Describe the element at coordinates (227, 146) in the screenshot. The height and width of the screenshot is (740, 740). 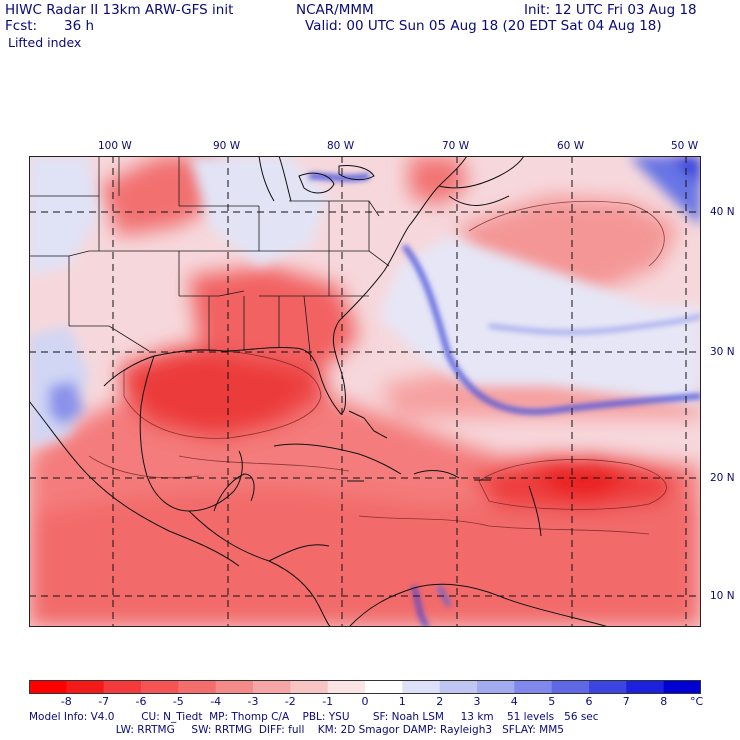
I see `lon-label-90w: 90 W` at that location.